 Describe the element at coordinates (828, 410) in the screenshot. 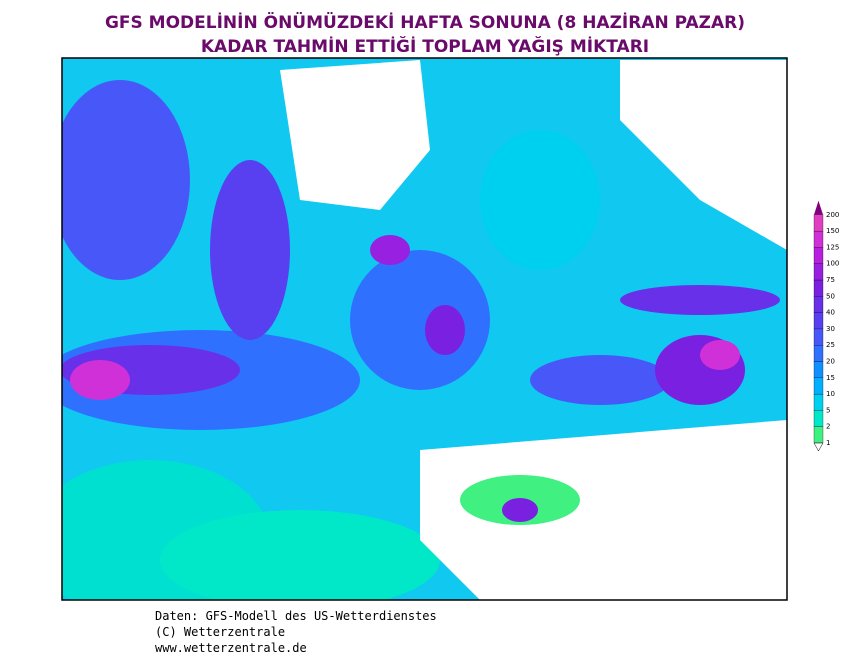

I see `colorbar-label: 5` at that location.